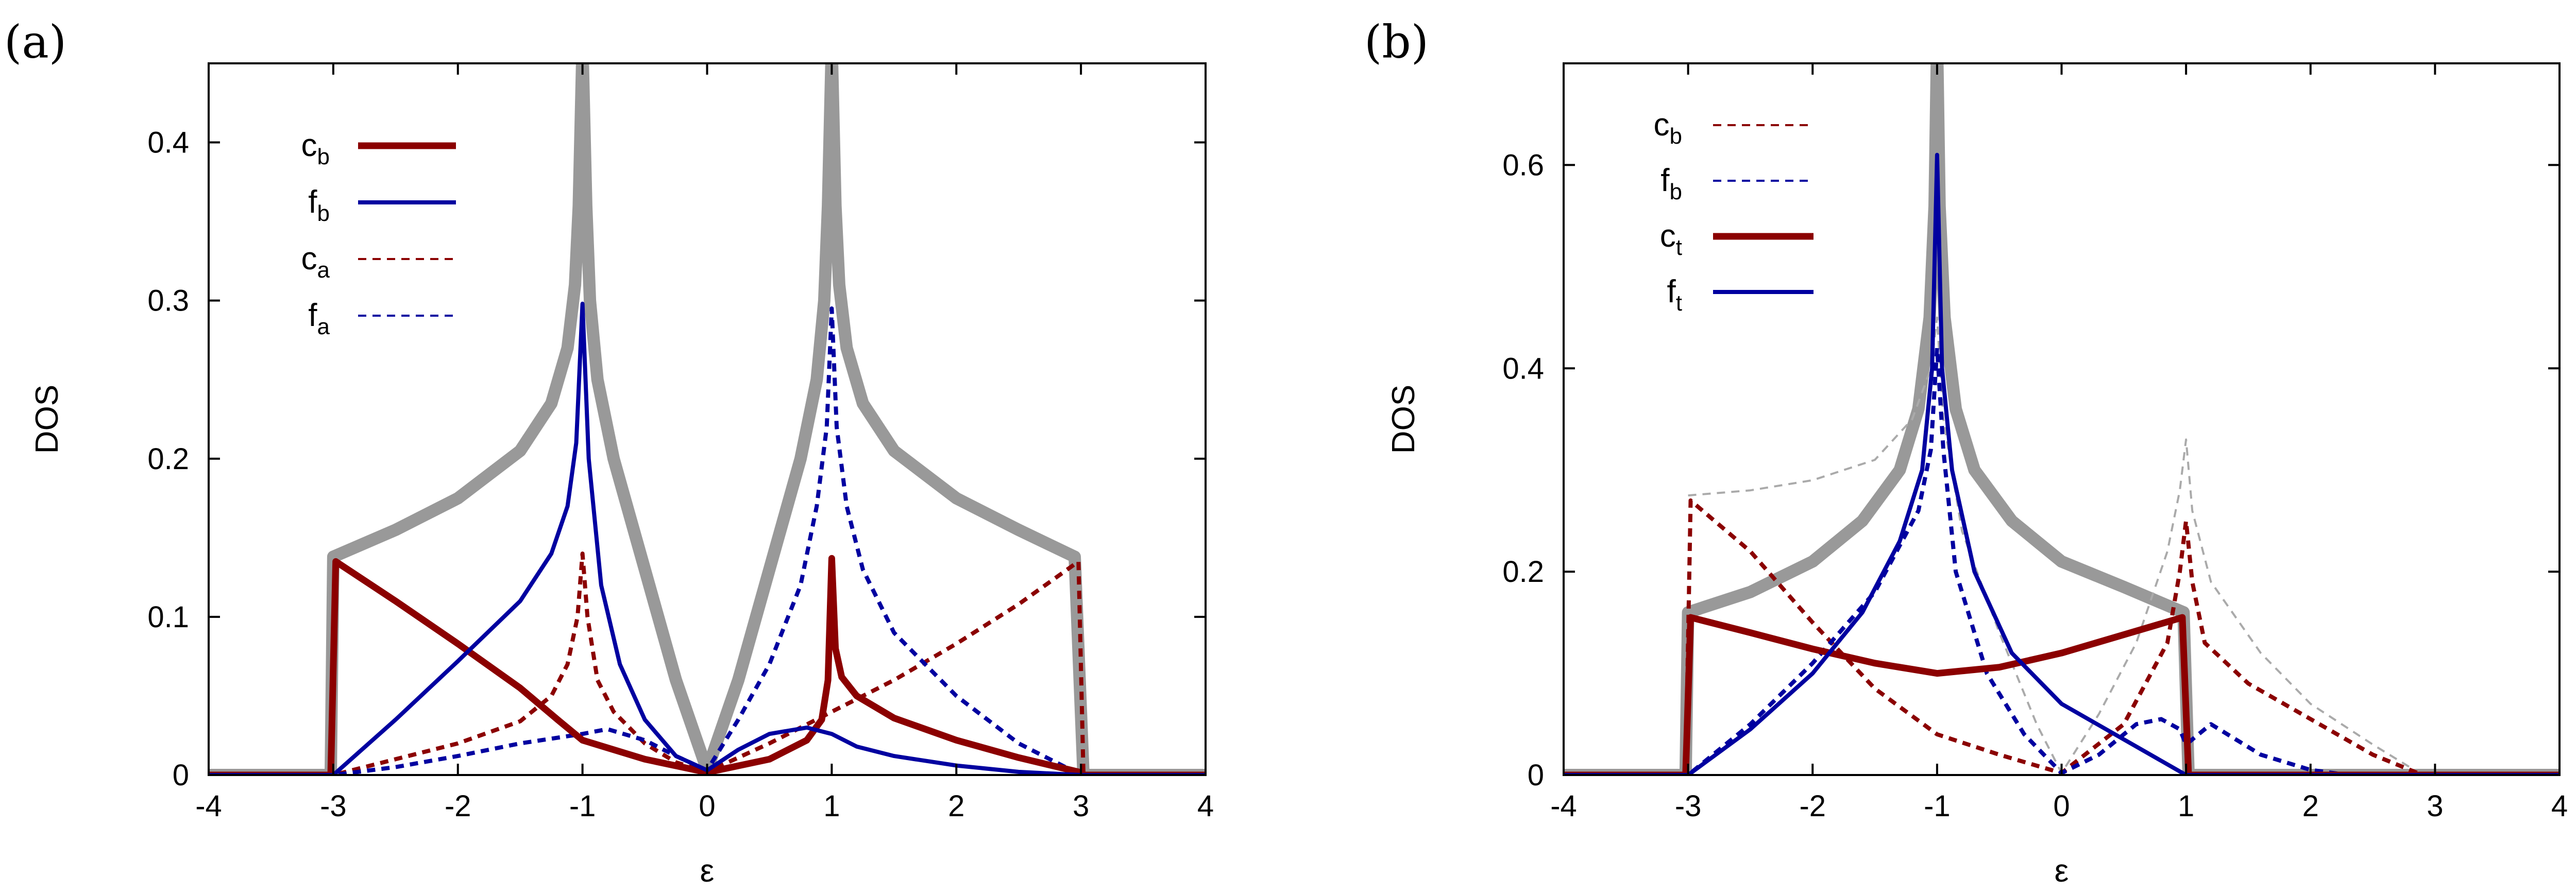  I want to click on legend-label-f-t: ft, so click(1674, 295).